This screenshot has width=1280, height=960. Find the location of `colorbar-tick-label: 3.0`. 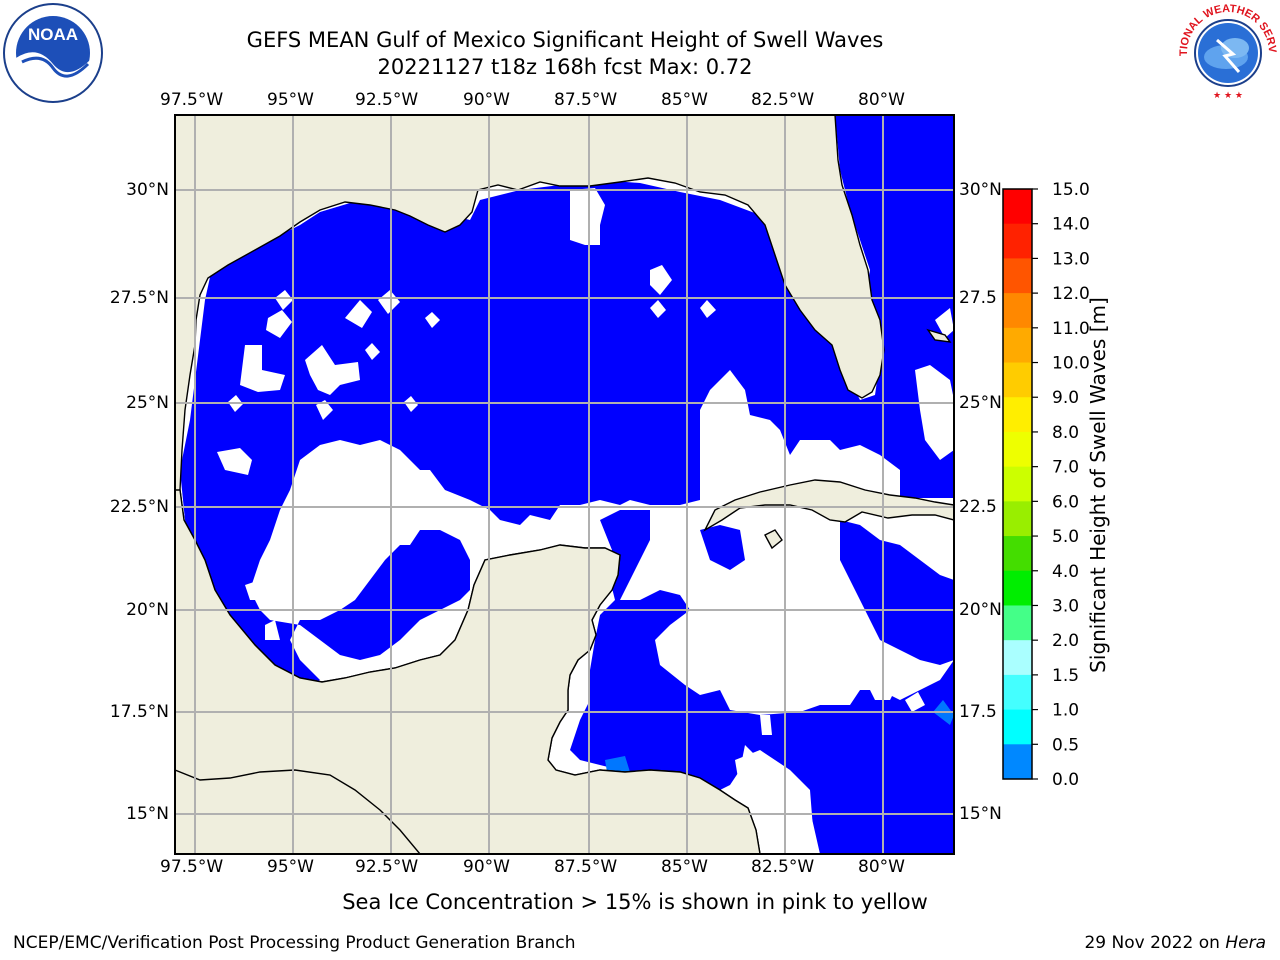

colorbar-tick-label: 3.0 is located at coordinates (1065, 606).